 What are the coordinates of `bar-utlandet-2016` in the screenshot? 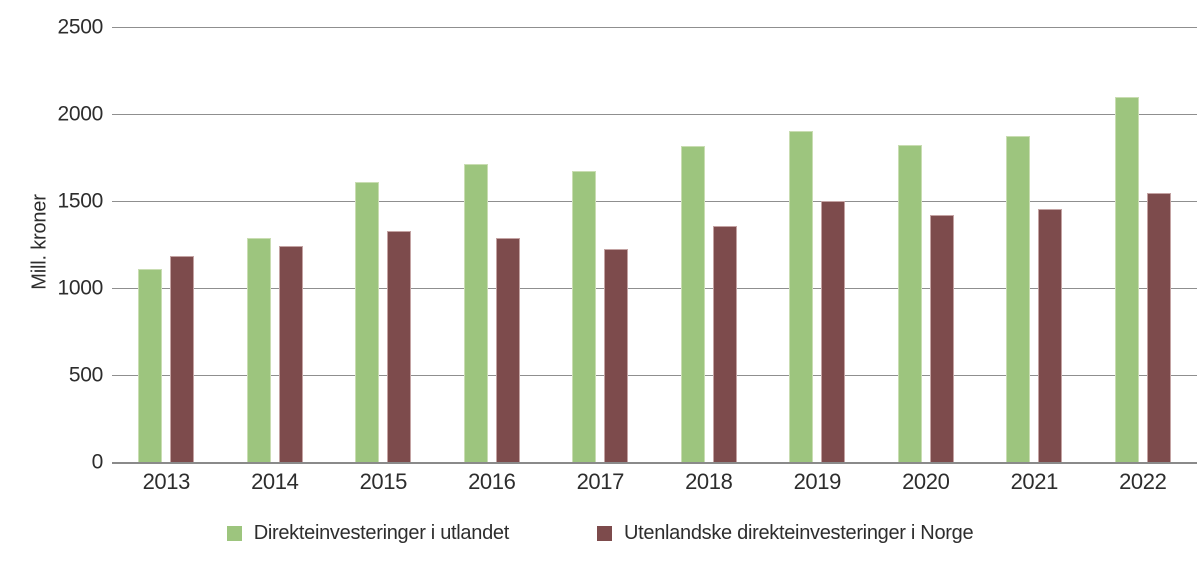 It's located at (475, 312).